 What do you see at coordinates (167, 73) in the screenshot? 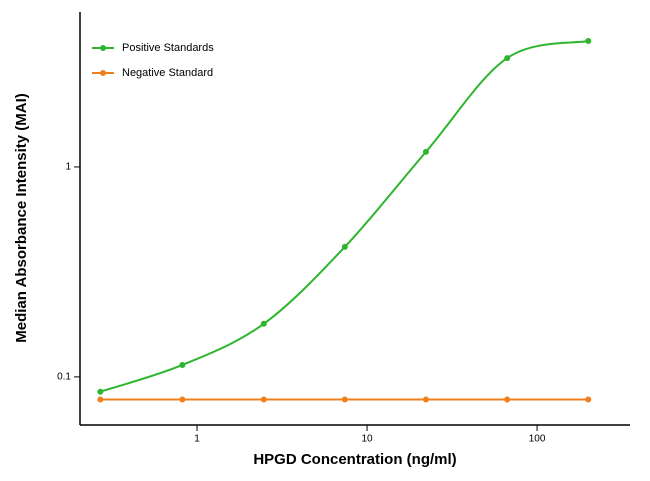
I see `legend-label: Negative Standard` at bounding box center [167, 73].